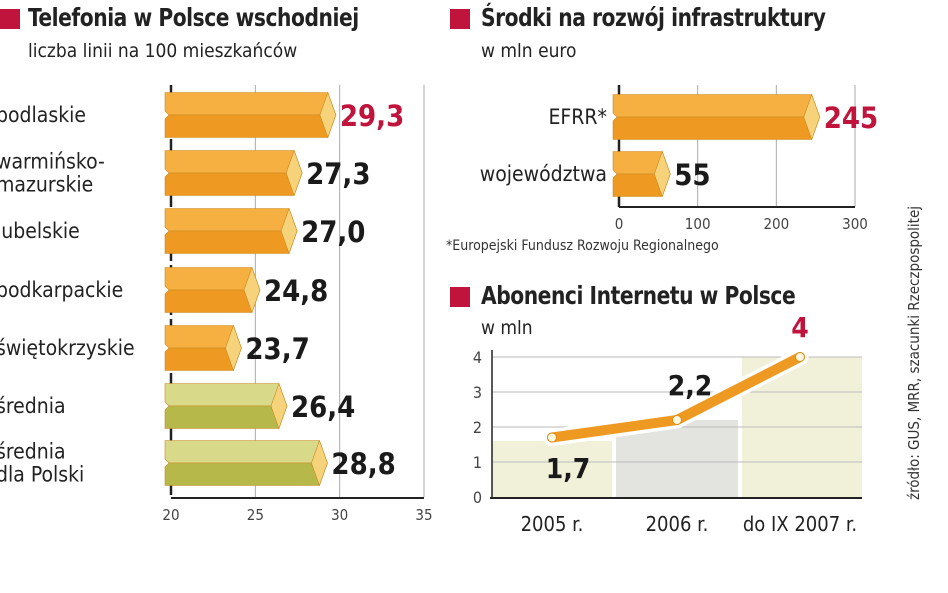 The height and width of the screenshot is (593, 948). What do you see at coordinates (698, 224) in the screenshot?
I see `x-tick-label: 100` at bounding box center [698, 224].